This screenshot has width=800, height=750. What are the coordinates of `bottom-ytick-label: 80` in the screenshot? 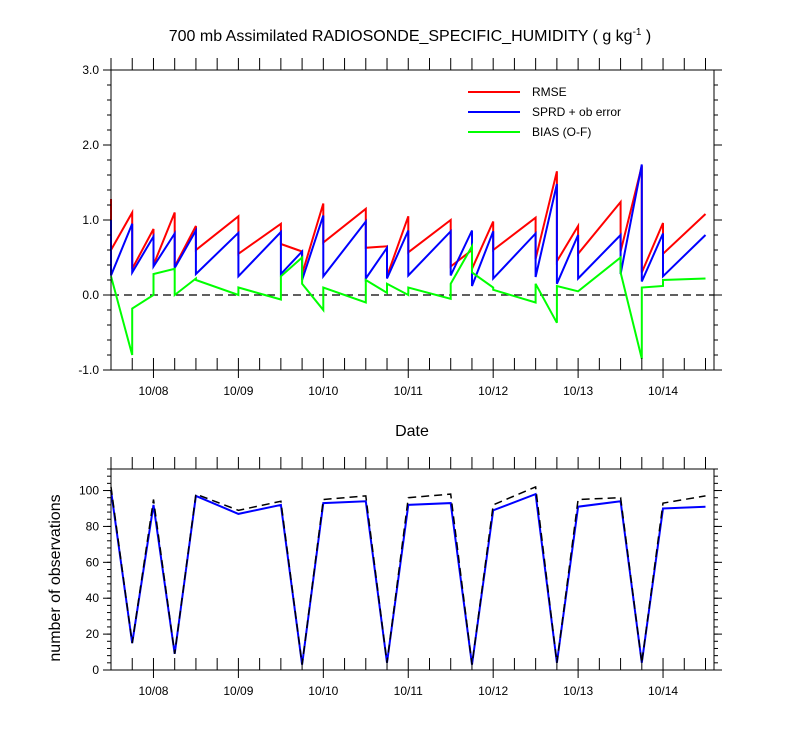 It's located at (93, 526).